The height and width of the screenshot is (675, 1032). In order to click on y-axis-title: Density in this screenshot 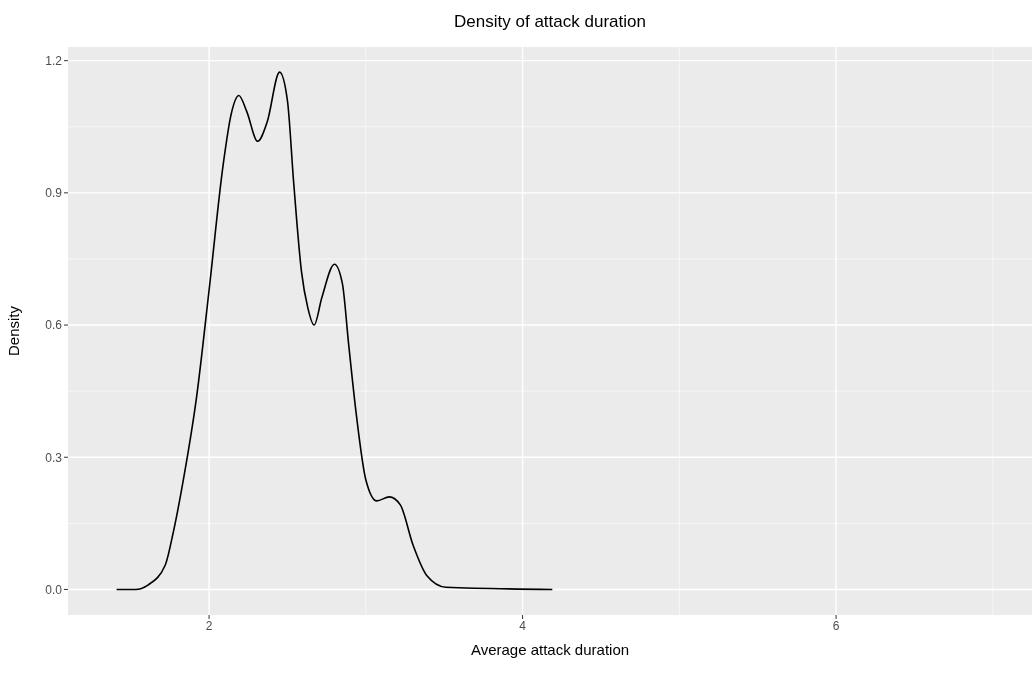, I will do `click(14, 331)`.